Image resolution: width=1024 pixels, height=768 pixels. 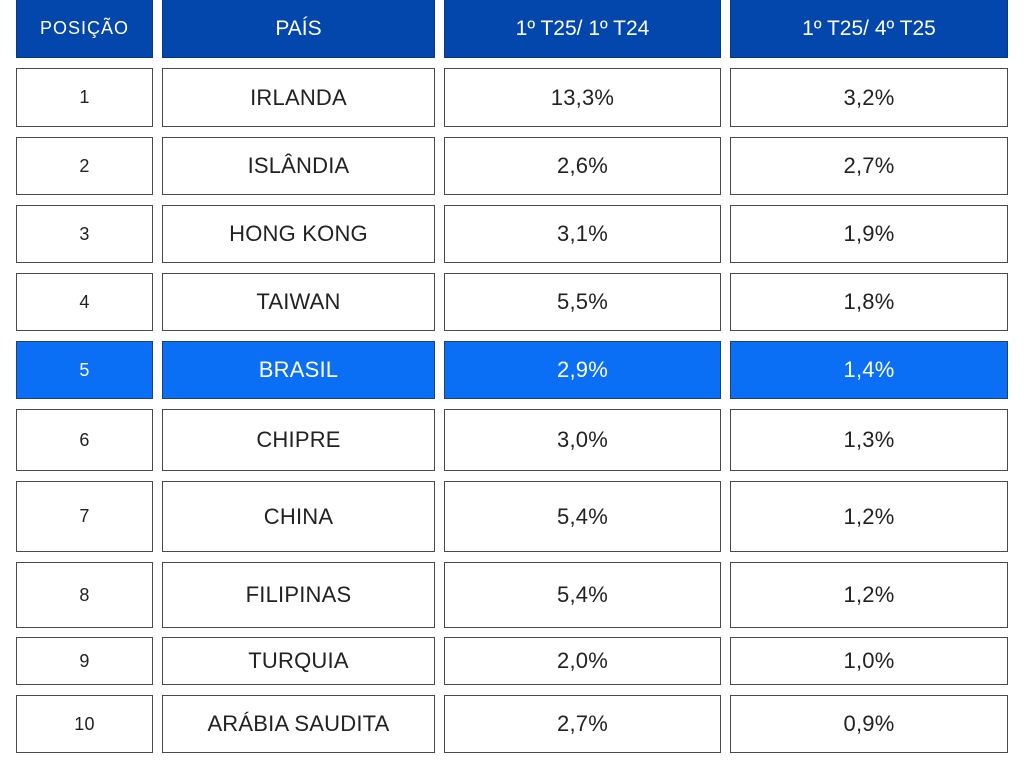 What do you see at coordinates (869, 97) in the screenshot?
I see `cell-qoq: 3,2%` at bounding box center [869, 97].